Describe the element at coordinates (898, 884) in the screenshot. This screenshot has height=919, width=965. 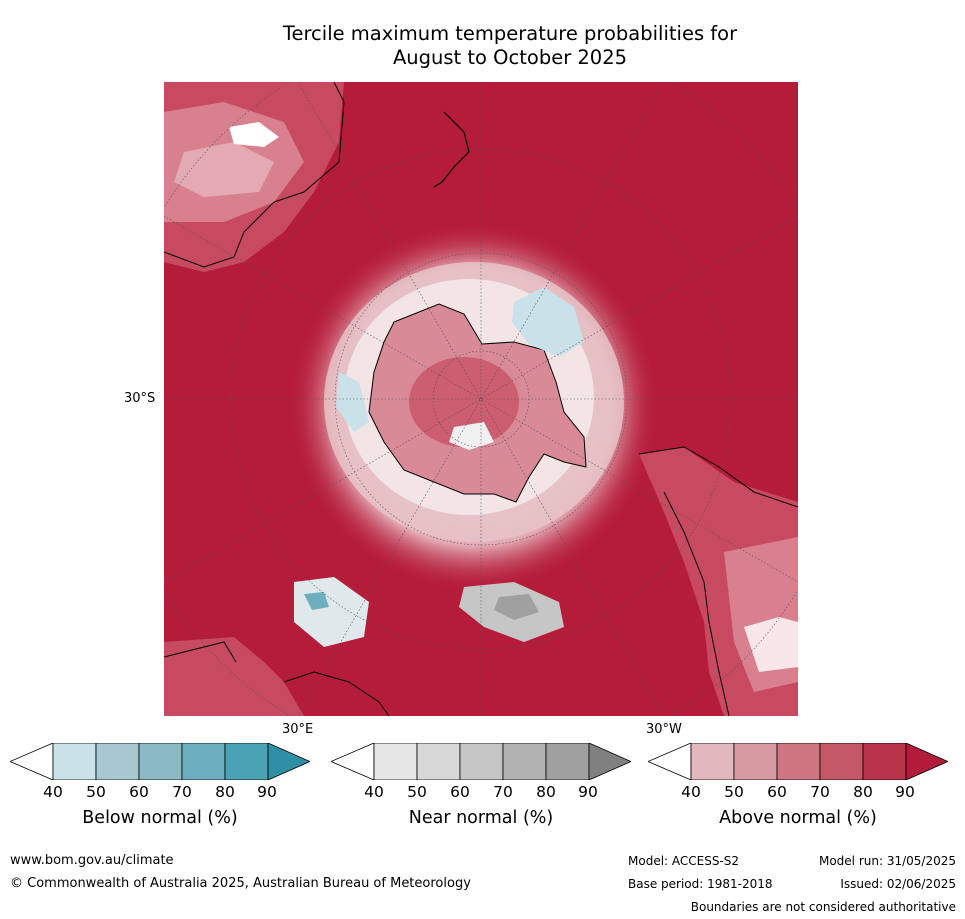
I see `issued-date: Issued: 02/06/2025` at that location.